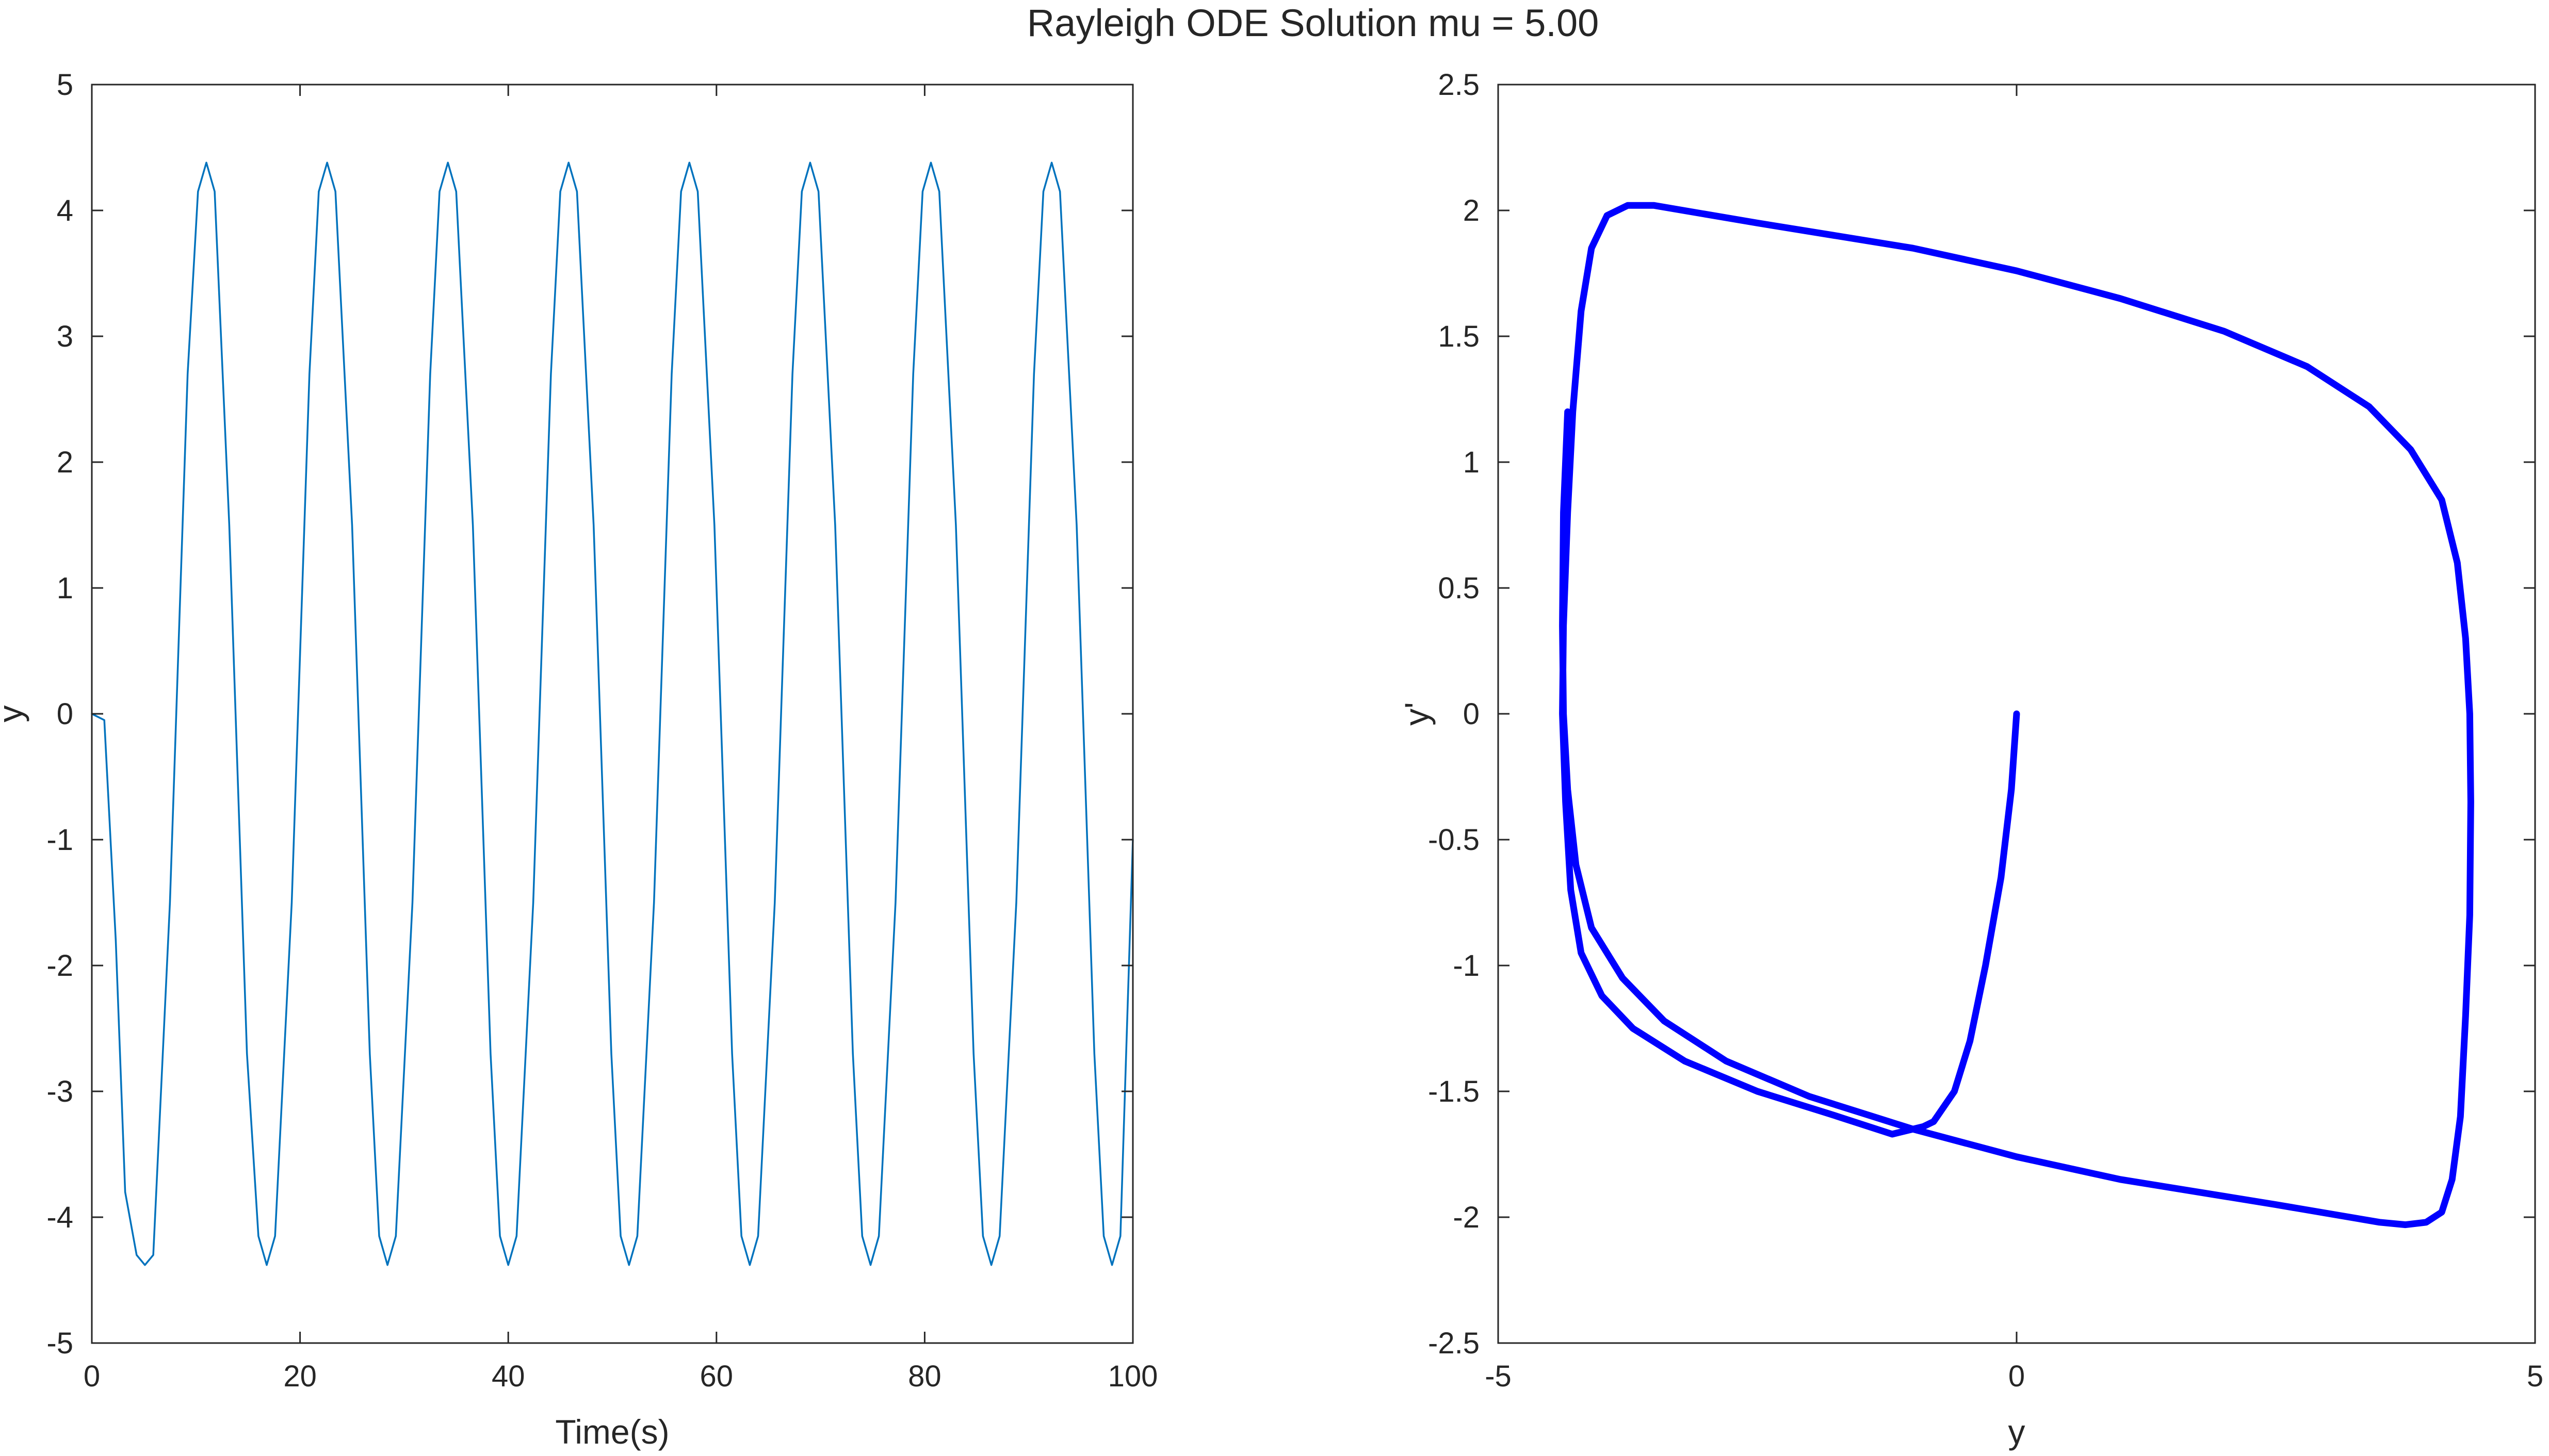 The image size is (2549, 1456). What do you see at coordinates (612, 1432) in the screenshot?
I see `x-axis-label: Time(s)` at bounding box center [612, 1432].